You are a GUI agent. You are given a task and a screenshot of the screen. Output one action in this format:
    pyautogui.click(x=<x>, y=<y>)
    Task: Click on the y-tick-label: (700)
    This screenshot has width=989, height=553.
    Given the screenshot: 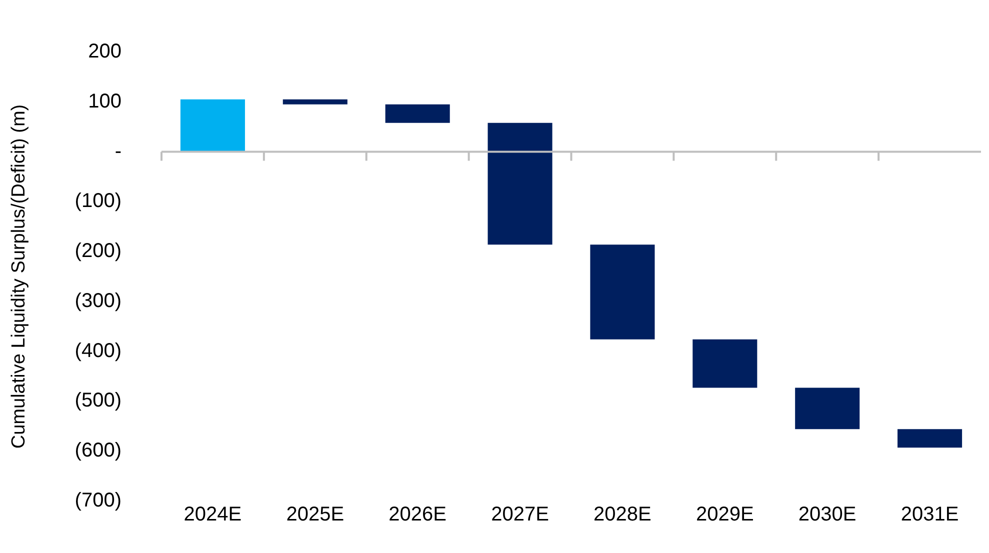 What is the action you would take?
    pyautogui.click(x=98, y=501)
    